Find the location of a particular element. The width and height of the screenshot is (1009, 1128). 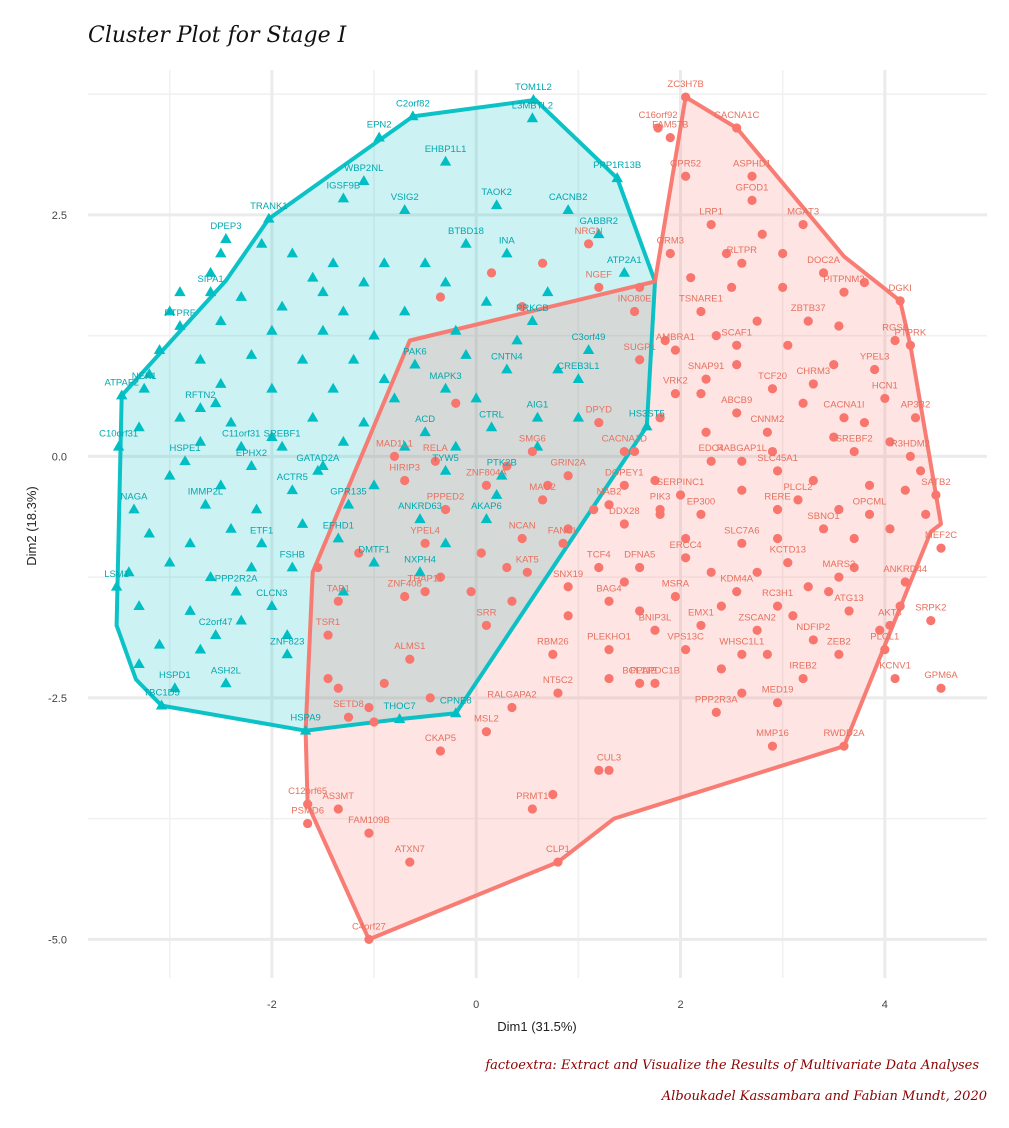

point-label: LSM1 is located at coordinates (116, 574).